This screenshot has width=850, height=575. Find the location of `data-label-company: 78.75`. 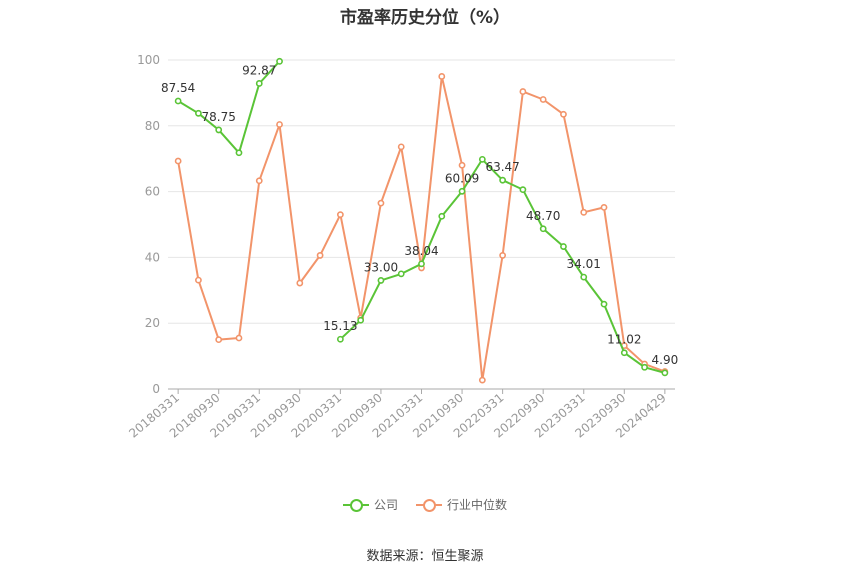

data-label-company: 78.75 is located at coordinates (219, 117).